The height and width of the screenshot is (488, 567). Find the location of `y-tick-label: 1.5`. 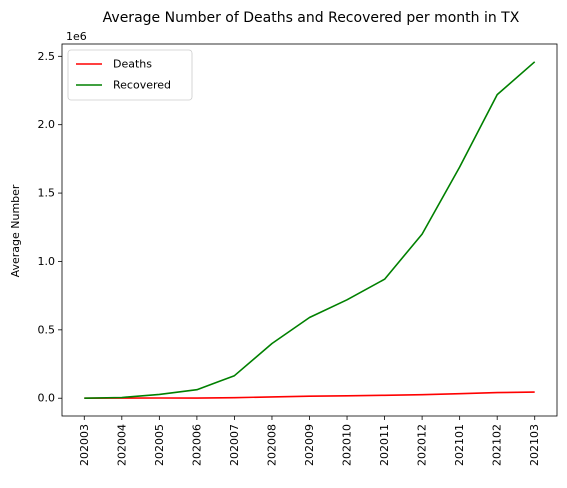

y-tick-label: 1.5 is located at coordinates (47, 193).